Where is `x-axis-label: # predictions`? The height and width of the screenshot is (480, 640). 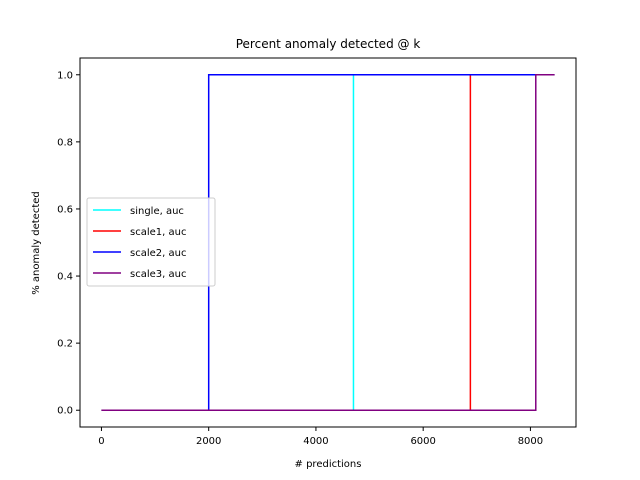
x-axis-label: # predictions is located at coordinates (328, 464).